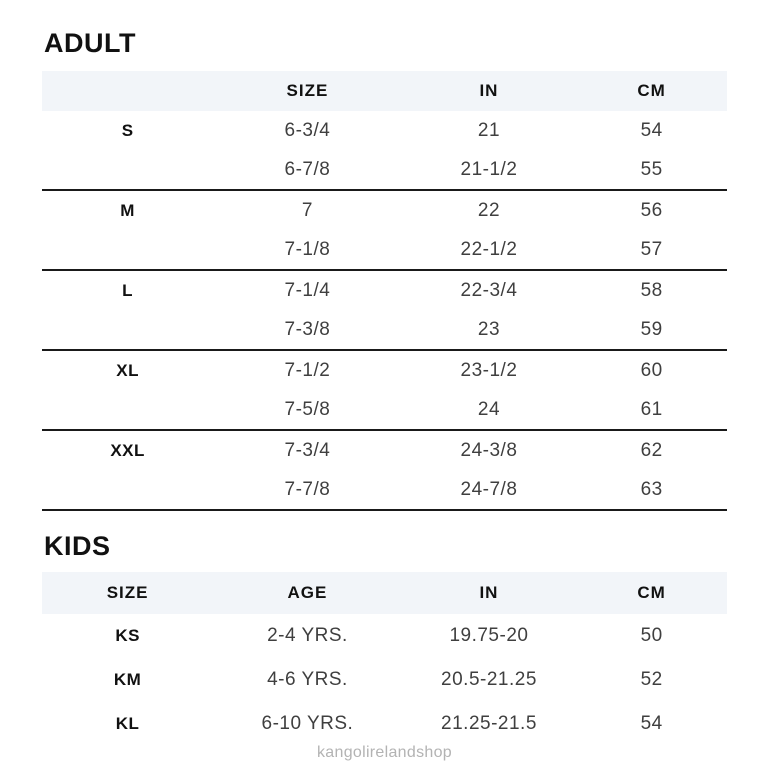 This screenshot has height=769, width=769. I want to click on hat-size-value: 7-3/8, so click(307, 329).